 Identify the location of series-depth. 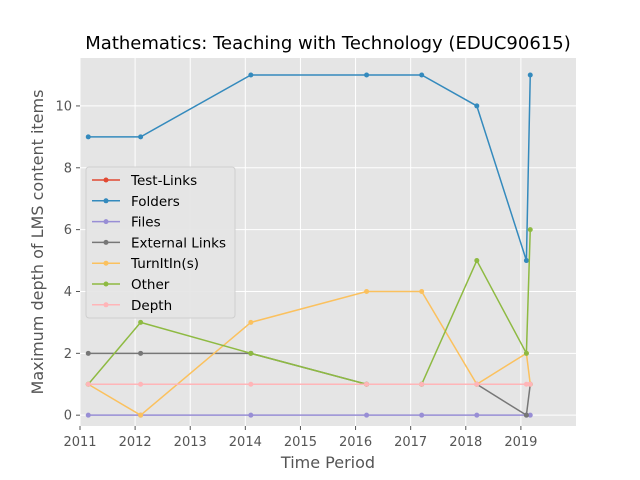
(309, 384).